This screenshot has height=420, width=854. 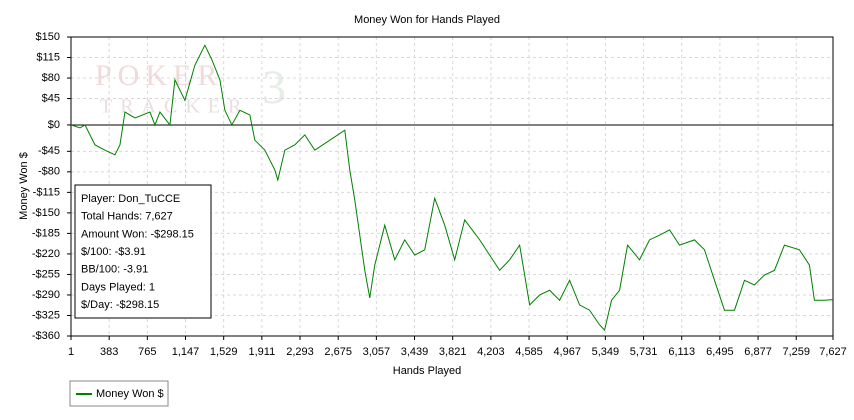 I want to click on info-box, so click(x=143, y=251).